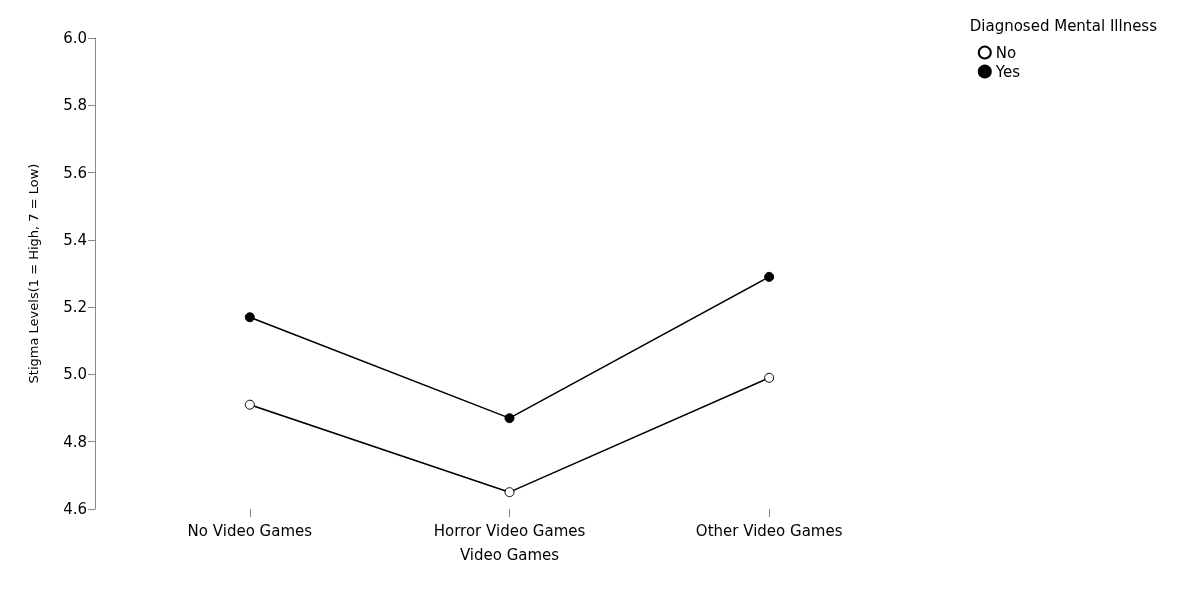 The width and height of the screenshot is (1183, 604). Describe the element at coordinates (75, 374) in the screenshot. I see `y-tick-label: 5.0` at that location.